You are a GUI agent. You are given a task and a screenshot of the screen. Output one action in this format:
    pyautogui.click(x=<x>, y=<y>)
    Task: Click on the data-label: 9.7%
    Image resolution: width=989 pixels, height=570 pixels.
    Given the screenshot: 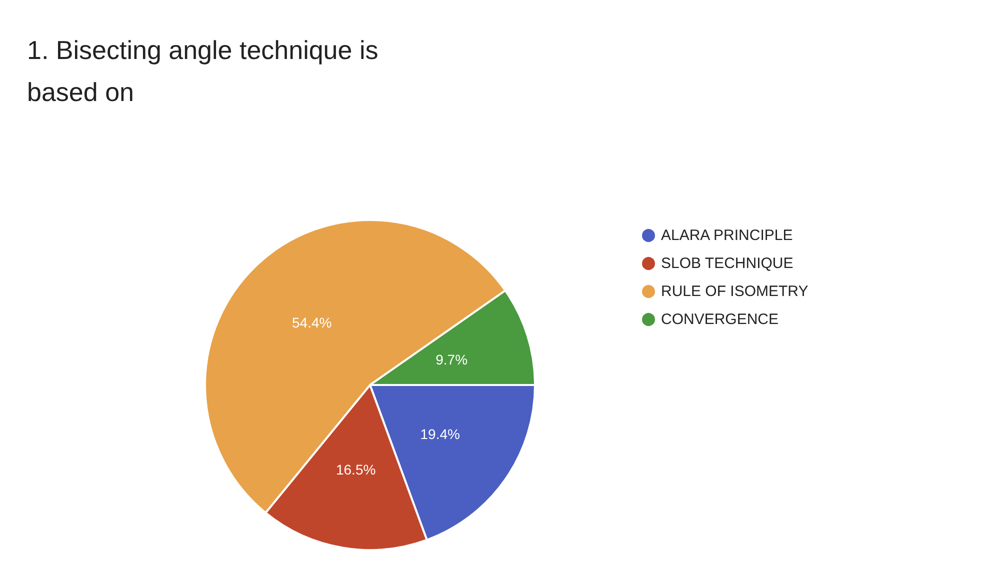 What is the action you would take?
    pyautogui.click(x=452, y=359)
    